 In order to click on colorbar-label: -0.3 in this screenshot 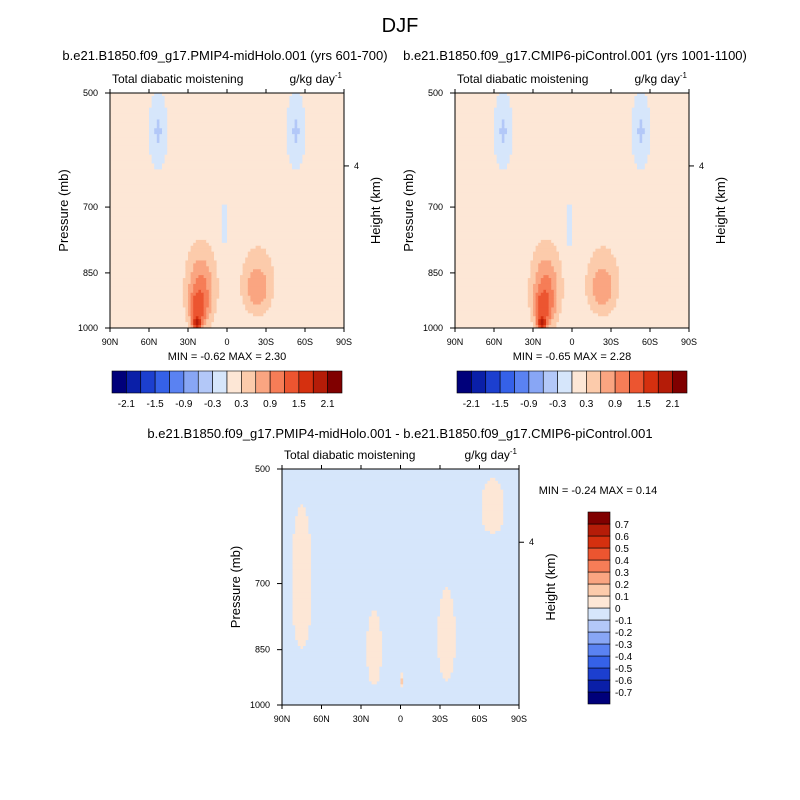, I will do `click(624, 645)`.